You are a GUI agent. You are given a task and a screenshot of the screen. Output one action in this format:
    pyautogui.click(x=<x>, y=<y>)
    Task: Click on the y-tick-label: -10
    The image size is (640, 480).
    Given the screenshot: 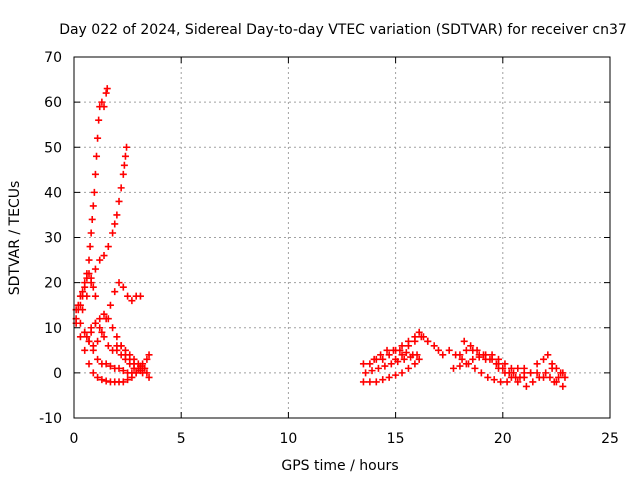 What is the action you would take?
    pyautogui.click(x=50, y=419)
    